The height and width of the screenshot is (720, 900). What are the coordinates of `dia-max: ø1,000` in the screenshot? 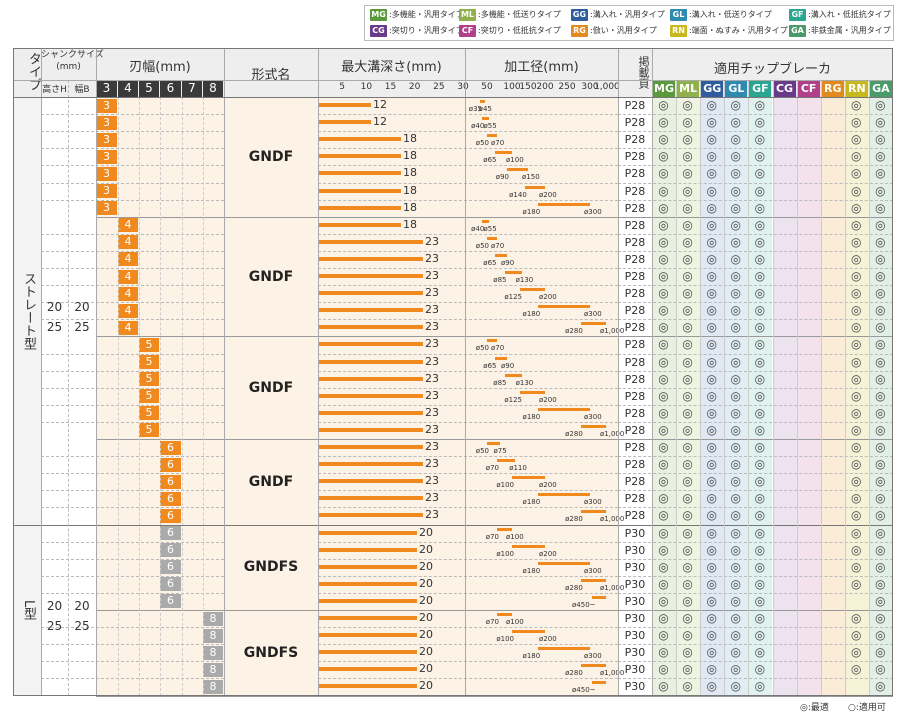 It's located at (612, 587).